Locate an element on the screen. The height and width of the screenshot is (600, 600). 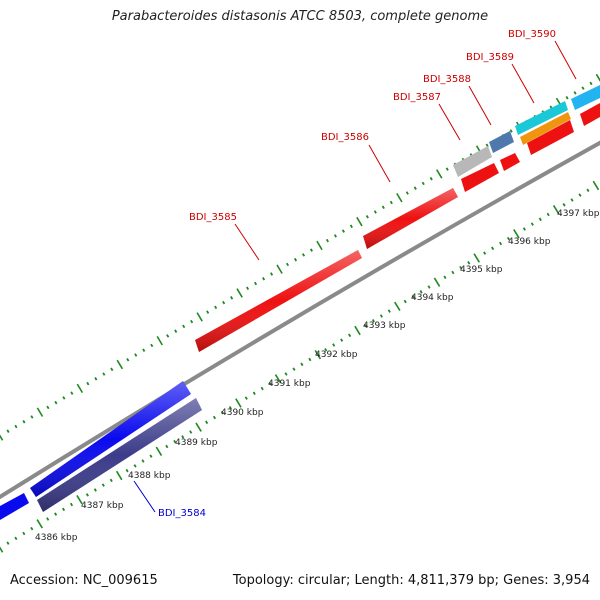
gene-label-BDI_3584: BDI_3584 is located at coordinates (182, 513).